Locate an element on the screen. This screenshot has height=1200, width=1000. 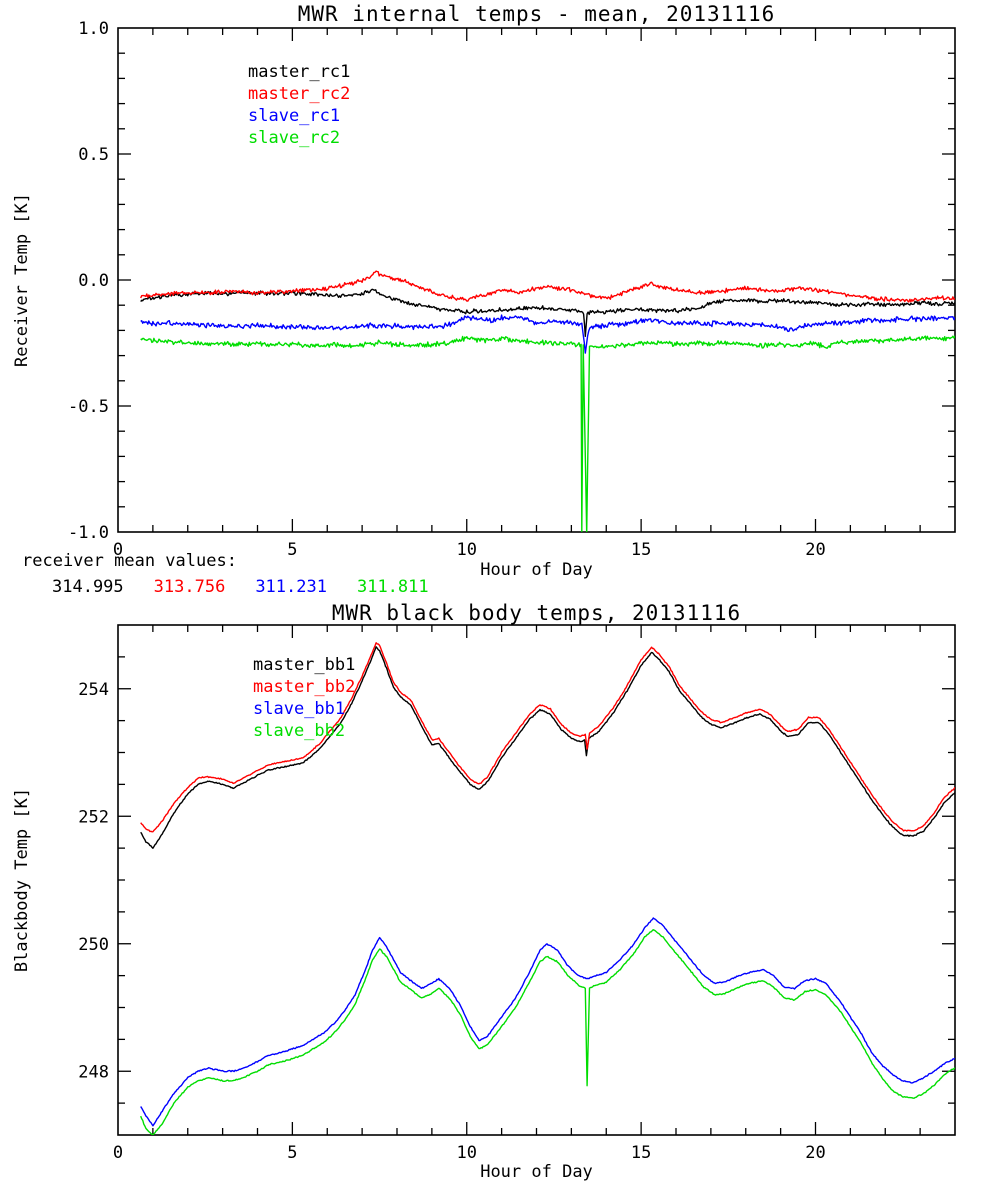
mean-value-master-rc2: 313.756 is located at coordinates (189, 587).